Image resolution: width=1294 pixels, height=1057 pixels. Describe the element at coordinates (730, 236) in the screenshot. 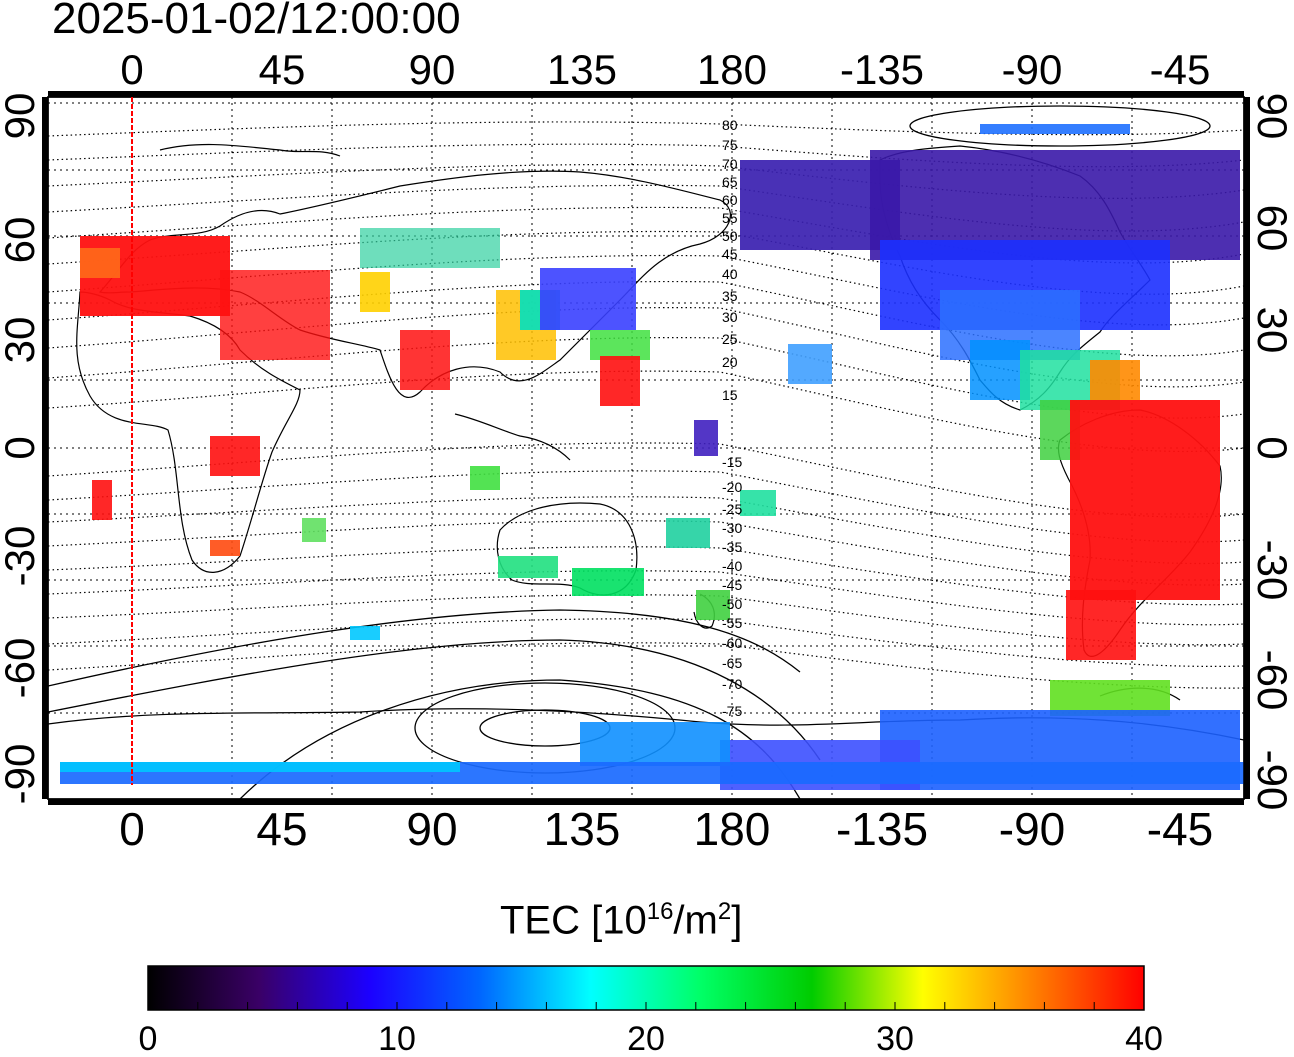

I see `magnetic-latitude-label: 50` at that location.